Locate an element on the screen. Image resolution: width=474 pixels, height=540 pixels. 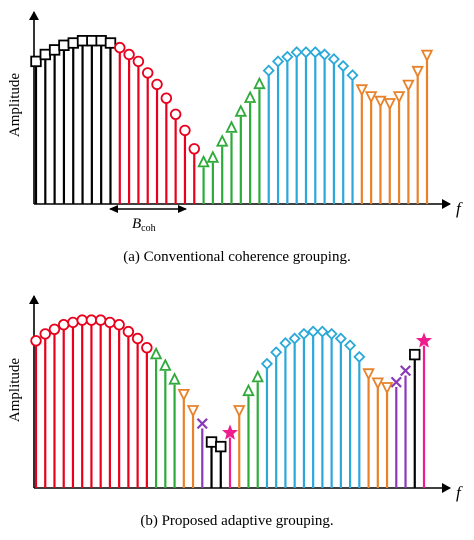
panel-b-x-label: f is located at coordinates (459, 492).